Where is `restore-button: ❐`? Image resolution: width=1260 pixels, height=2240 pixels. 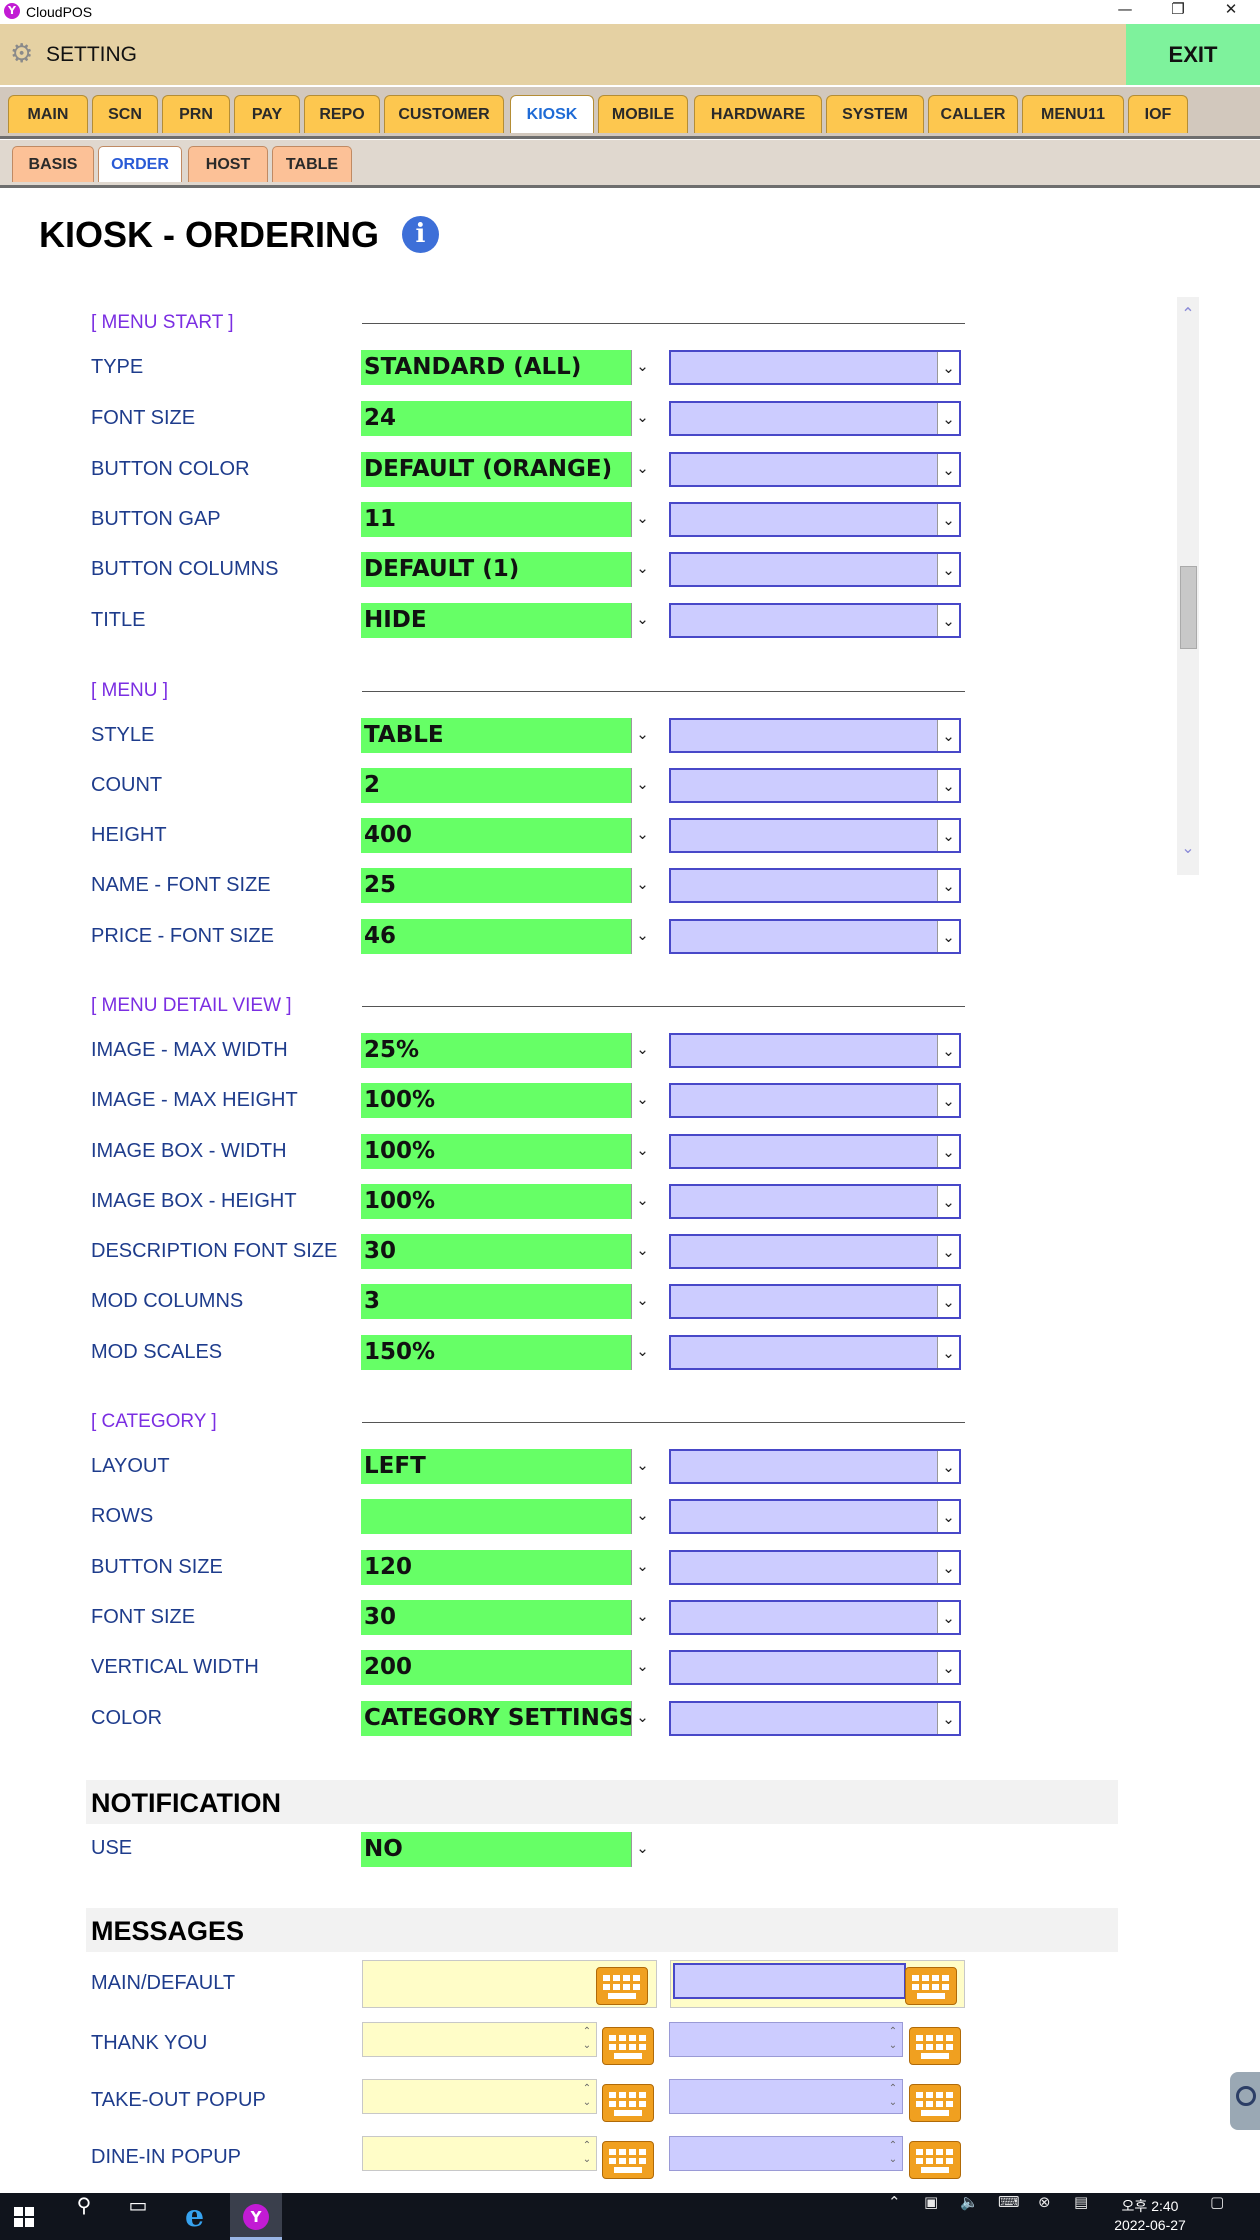
restore-button: ❐ is located at coordinates (1178, 9).